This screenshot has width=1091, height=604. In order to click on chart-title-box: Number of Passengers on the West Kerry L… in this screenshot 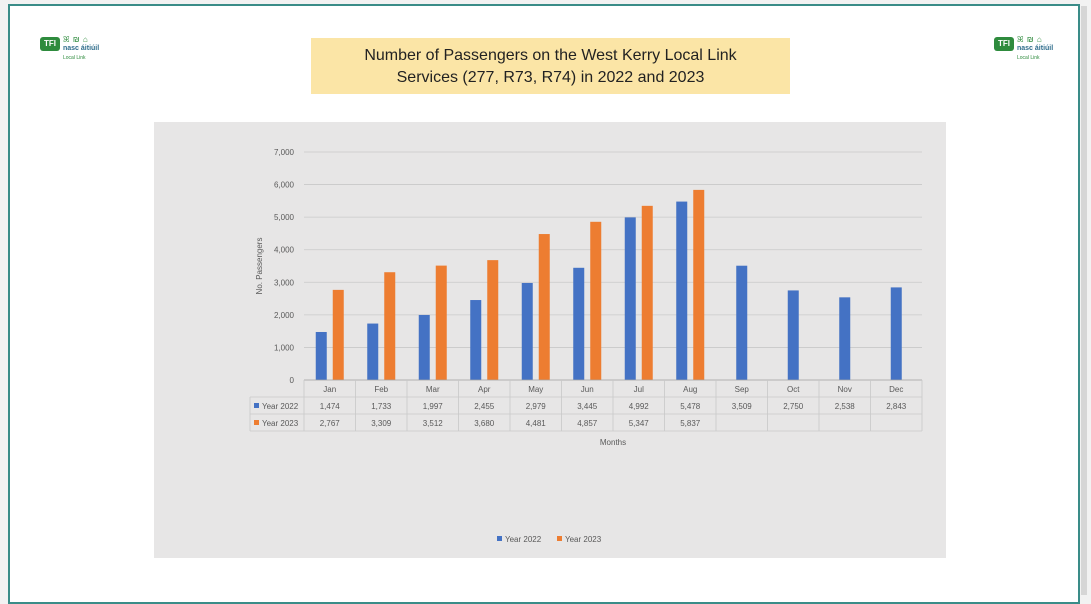, I will do `click(550, 66)`.